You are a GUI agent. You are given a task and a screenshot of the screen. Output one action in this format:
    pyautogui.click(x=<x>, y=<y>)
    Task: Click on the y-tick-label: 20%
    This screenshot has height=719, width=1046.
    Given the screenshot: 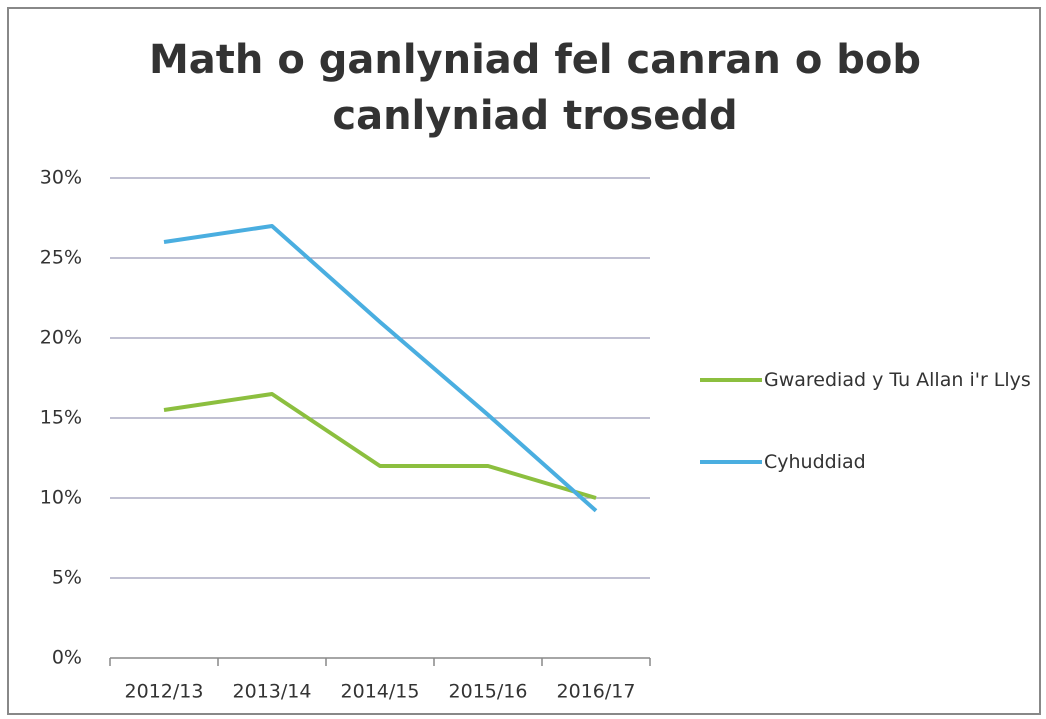 What is the action you would take?
    pyautogui.click(x=61, y=338)
    